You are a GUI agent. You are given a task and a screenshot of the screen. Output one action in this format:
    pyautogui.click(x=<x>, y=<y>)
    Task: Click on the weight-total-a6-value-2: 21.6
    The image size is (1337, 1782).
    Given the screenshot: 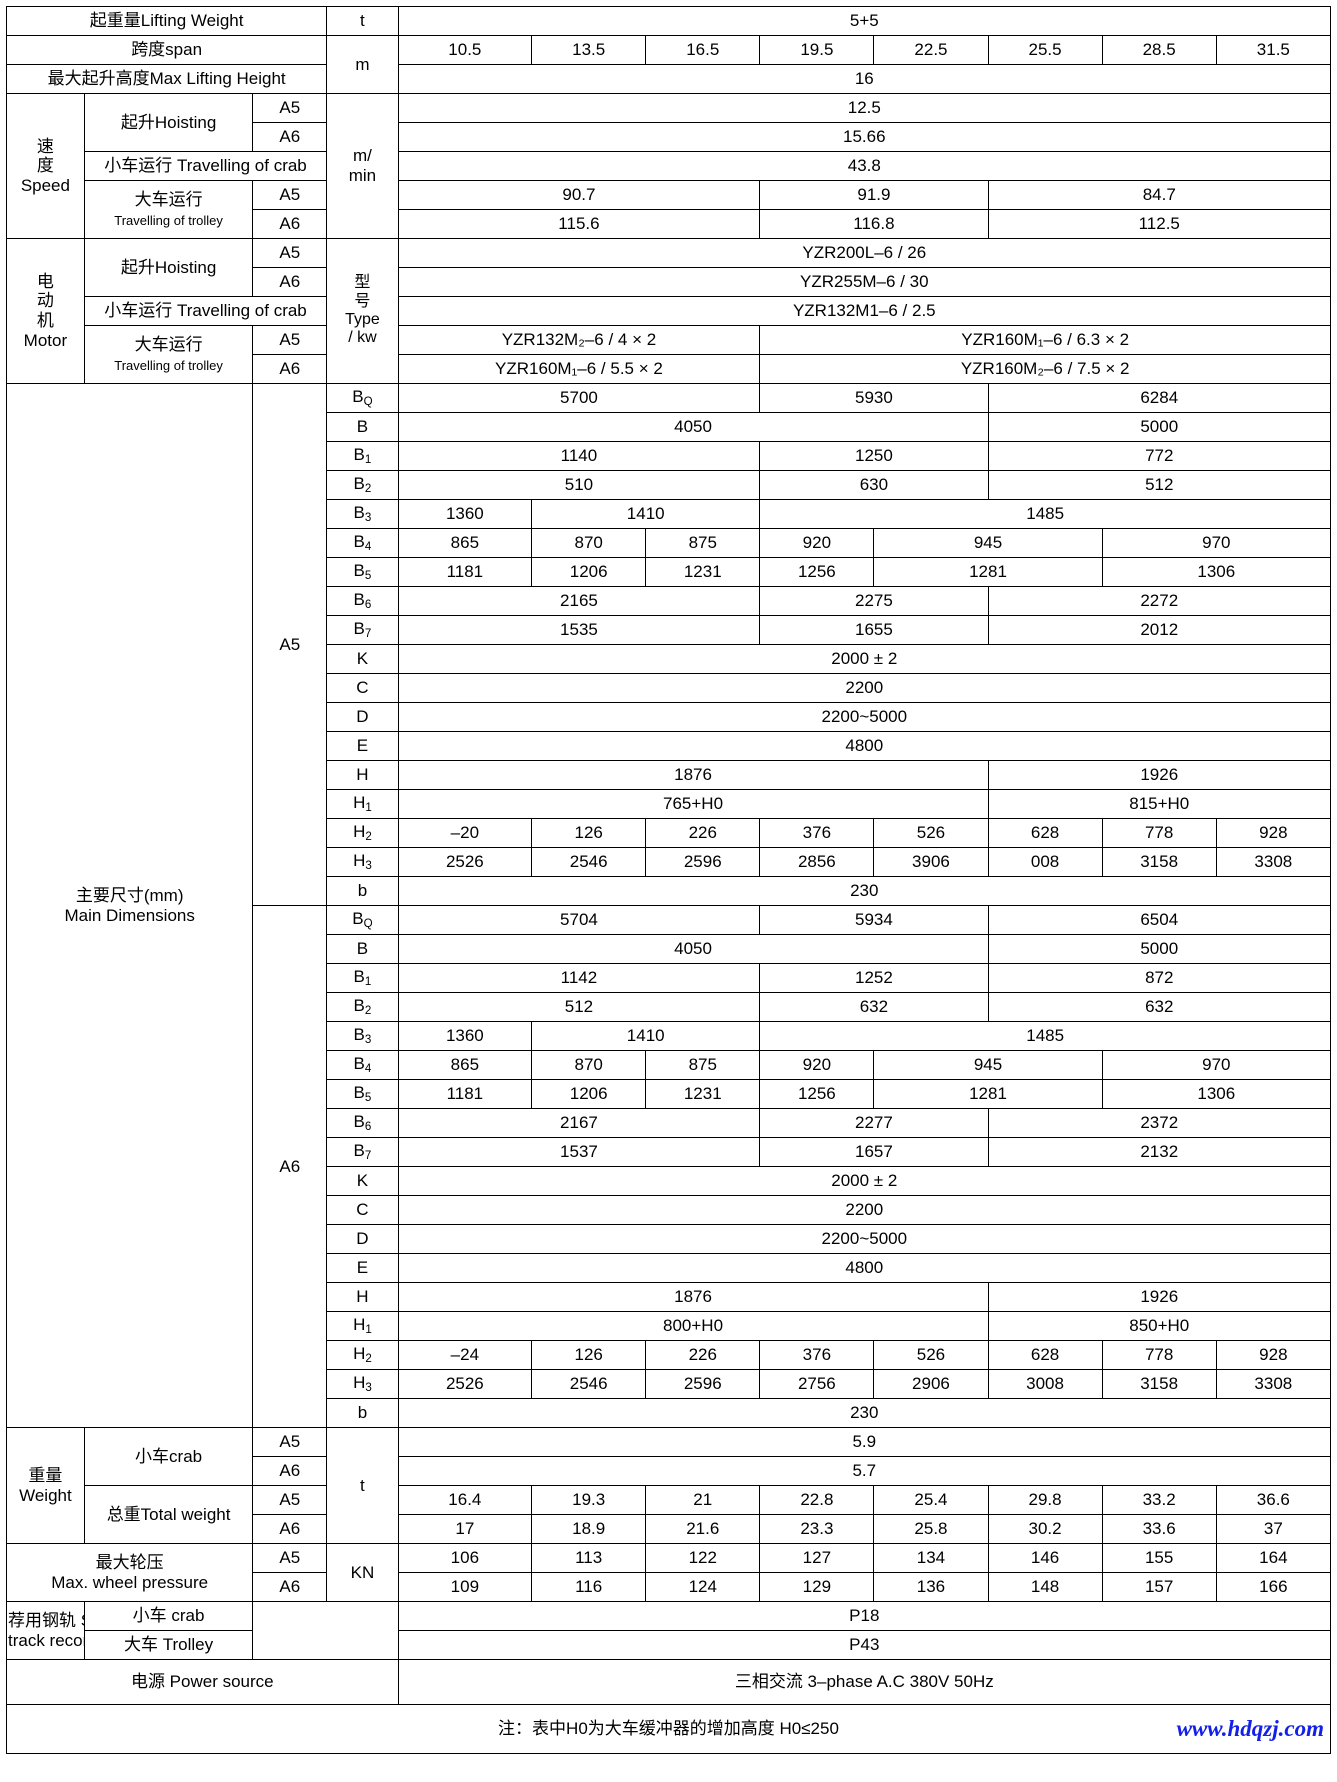 What is the action you would take?
    pyautogui.click(x=703, y=1529)
    